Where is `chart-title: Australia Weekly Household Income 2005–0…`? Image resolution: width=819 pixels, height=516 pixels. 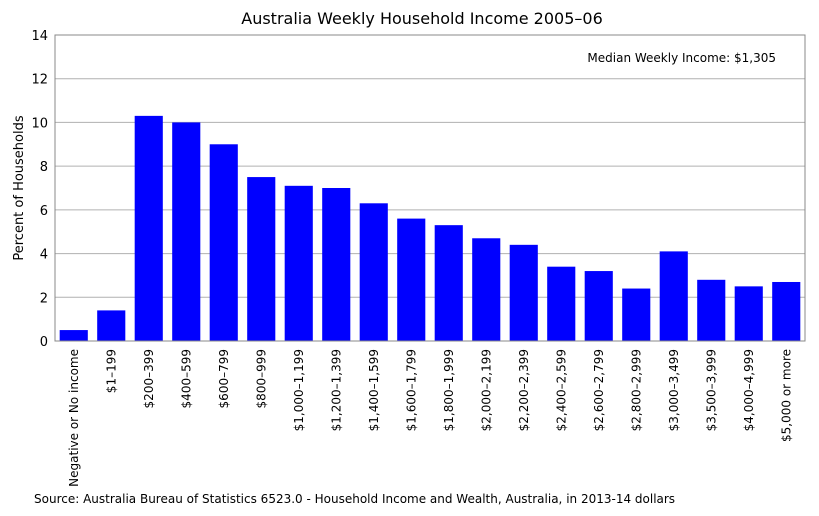
chart-title: Australia Weekly Household Income 2005–0… is located at coordinates (422, 18).